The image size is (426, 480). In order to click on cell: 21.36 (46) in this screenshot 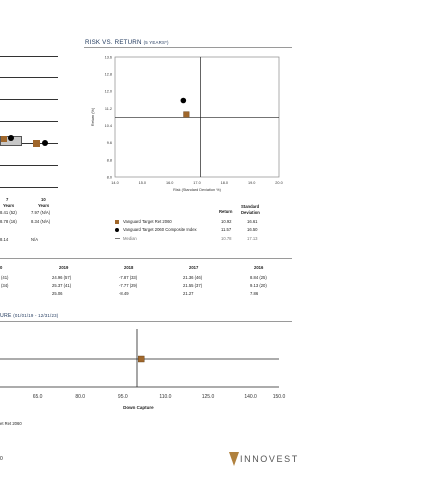, I will do `click(193, 277)`.